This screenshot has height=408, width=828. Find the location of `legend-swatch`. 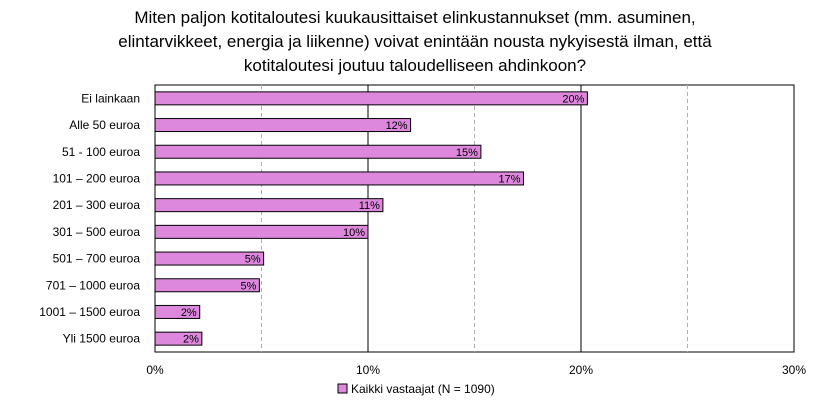

legend-swatch is located at coordinates (342, 388).